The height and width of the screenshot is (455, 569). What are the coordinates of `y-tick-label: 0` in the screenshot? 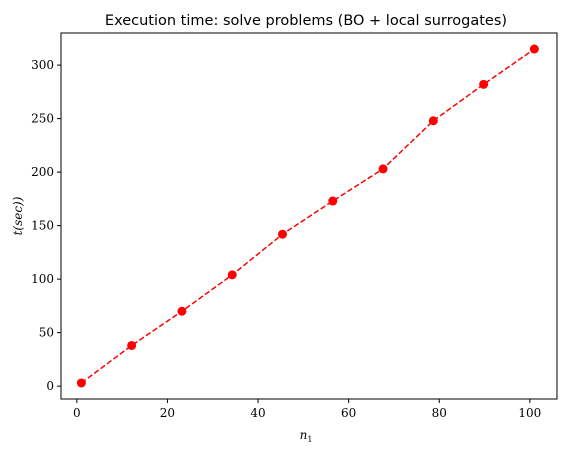 It's located at (50, 386).